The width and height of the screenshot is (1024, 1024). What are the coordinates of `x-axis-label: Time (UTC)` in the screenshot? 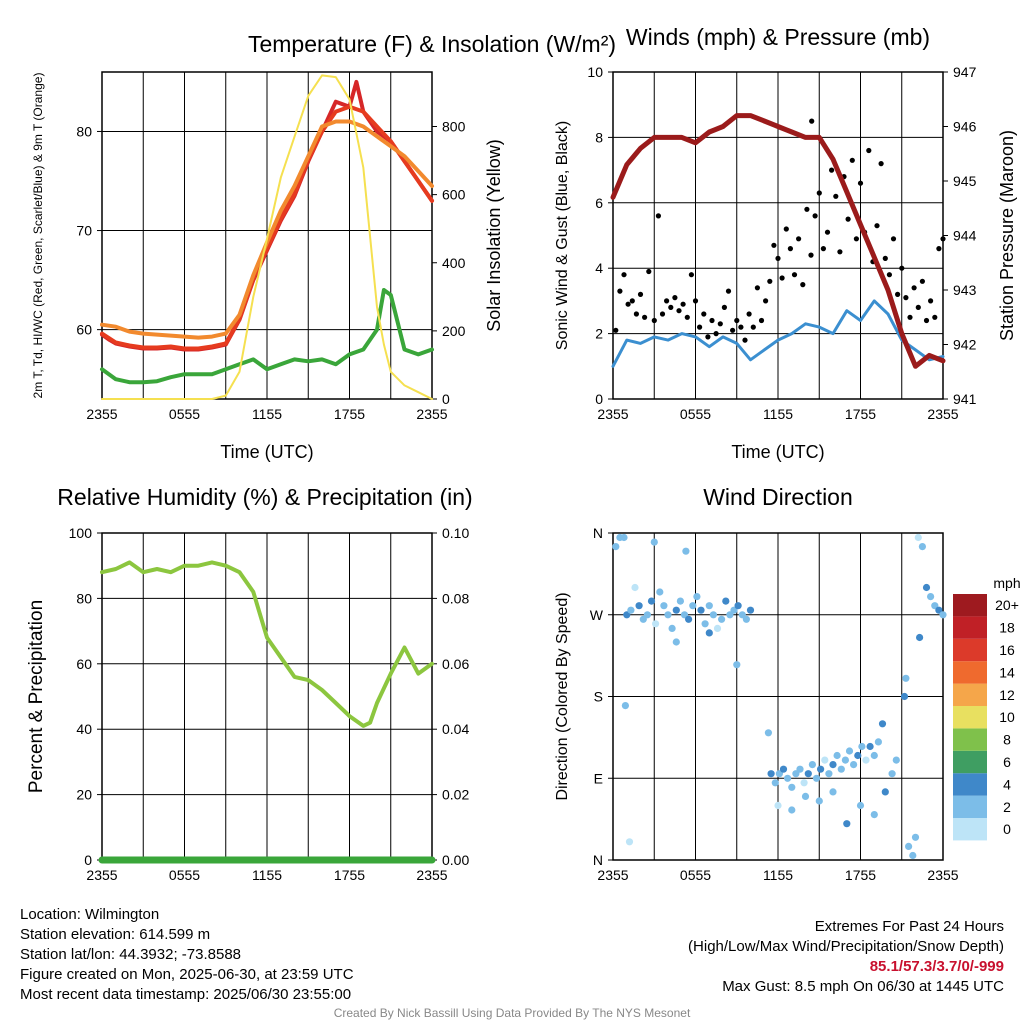 It's located at (266, 452).